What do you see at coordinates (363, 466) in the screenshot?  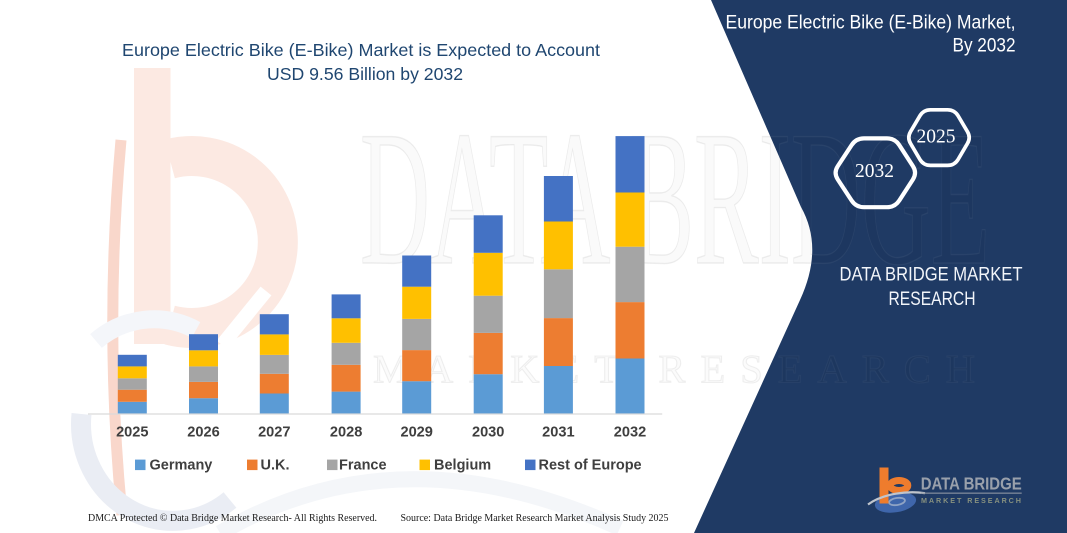 I see `svg-text: France` at bounding box center [363, 466].